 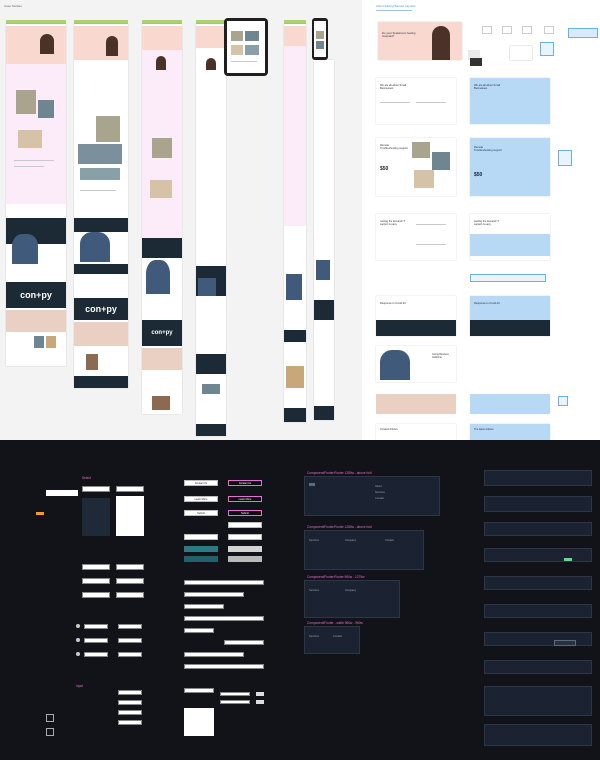 I want to click on hero-card: Do your freelancers feeling overpaid?, so click(x=420, y=41).